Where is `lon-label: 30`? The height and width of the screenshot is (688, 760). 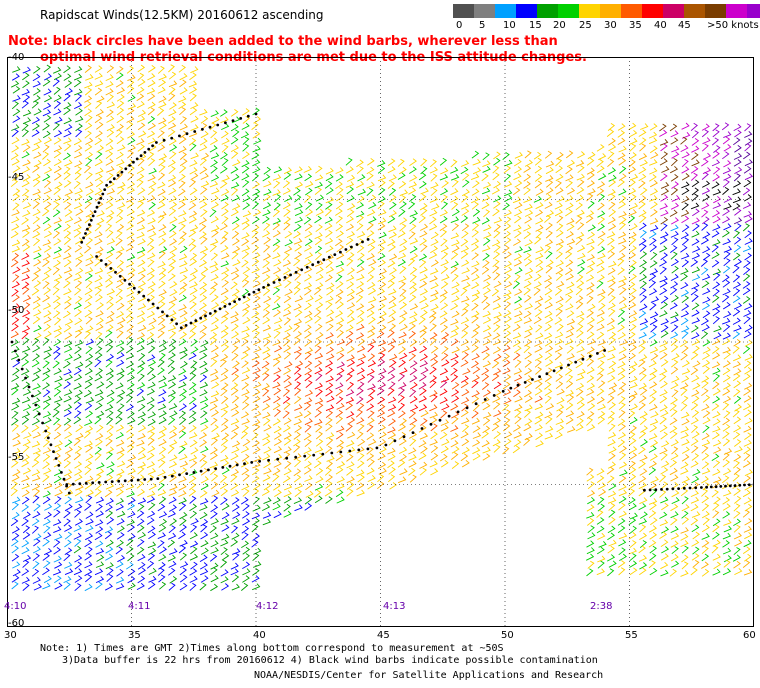 lon-label: 30 is located at coordinates (10, 635).